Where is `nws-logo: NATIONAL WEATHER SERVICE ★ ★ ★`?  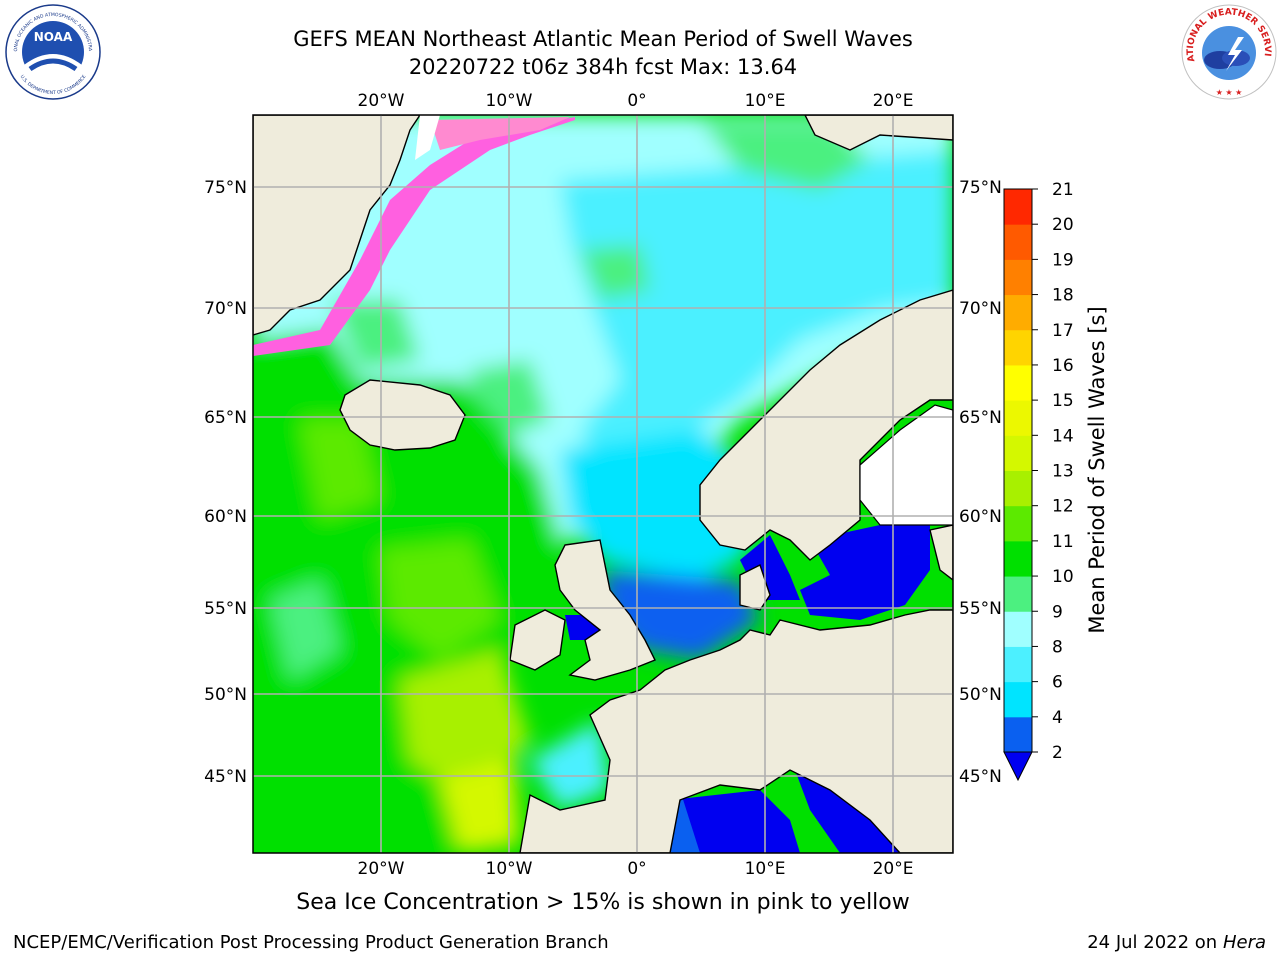 nws-logo: NATIONAL WEATHER SERVICE ★ ★ ★ is located at coordinates (1228, 51).